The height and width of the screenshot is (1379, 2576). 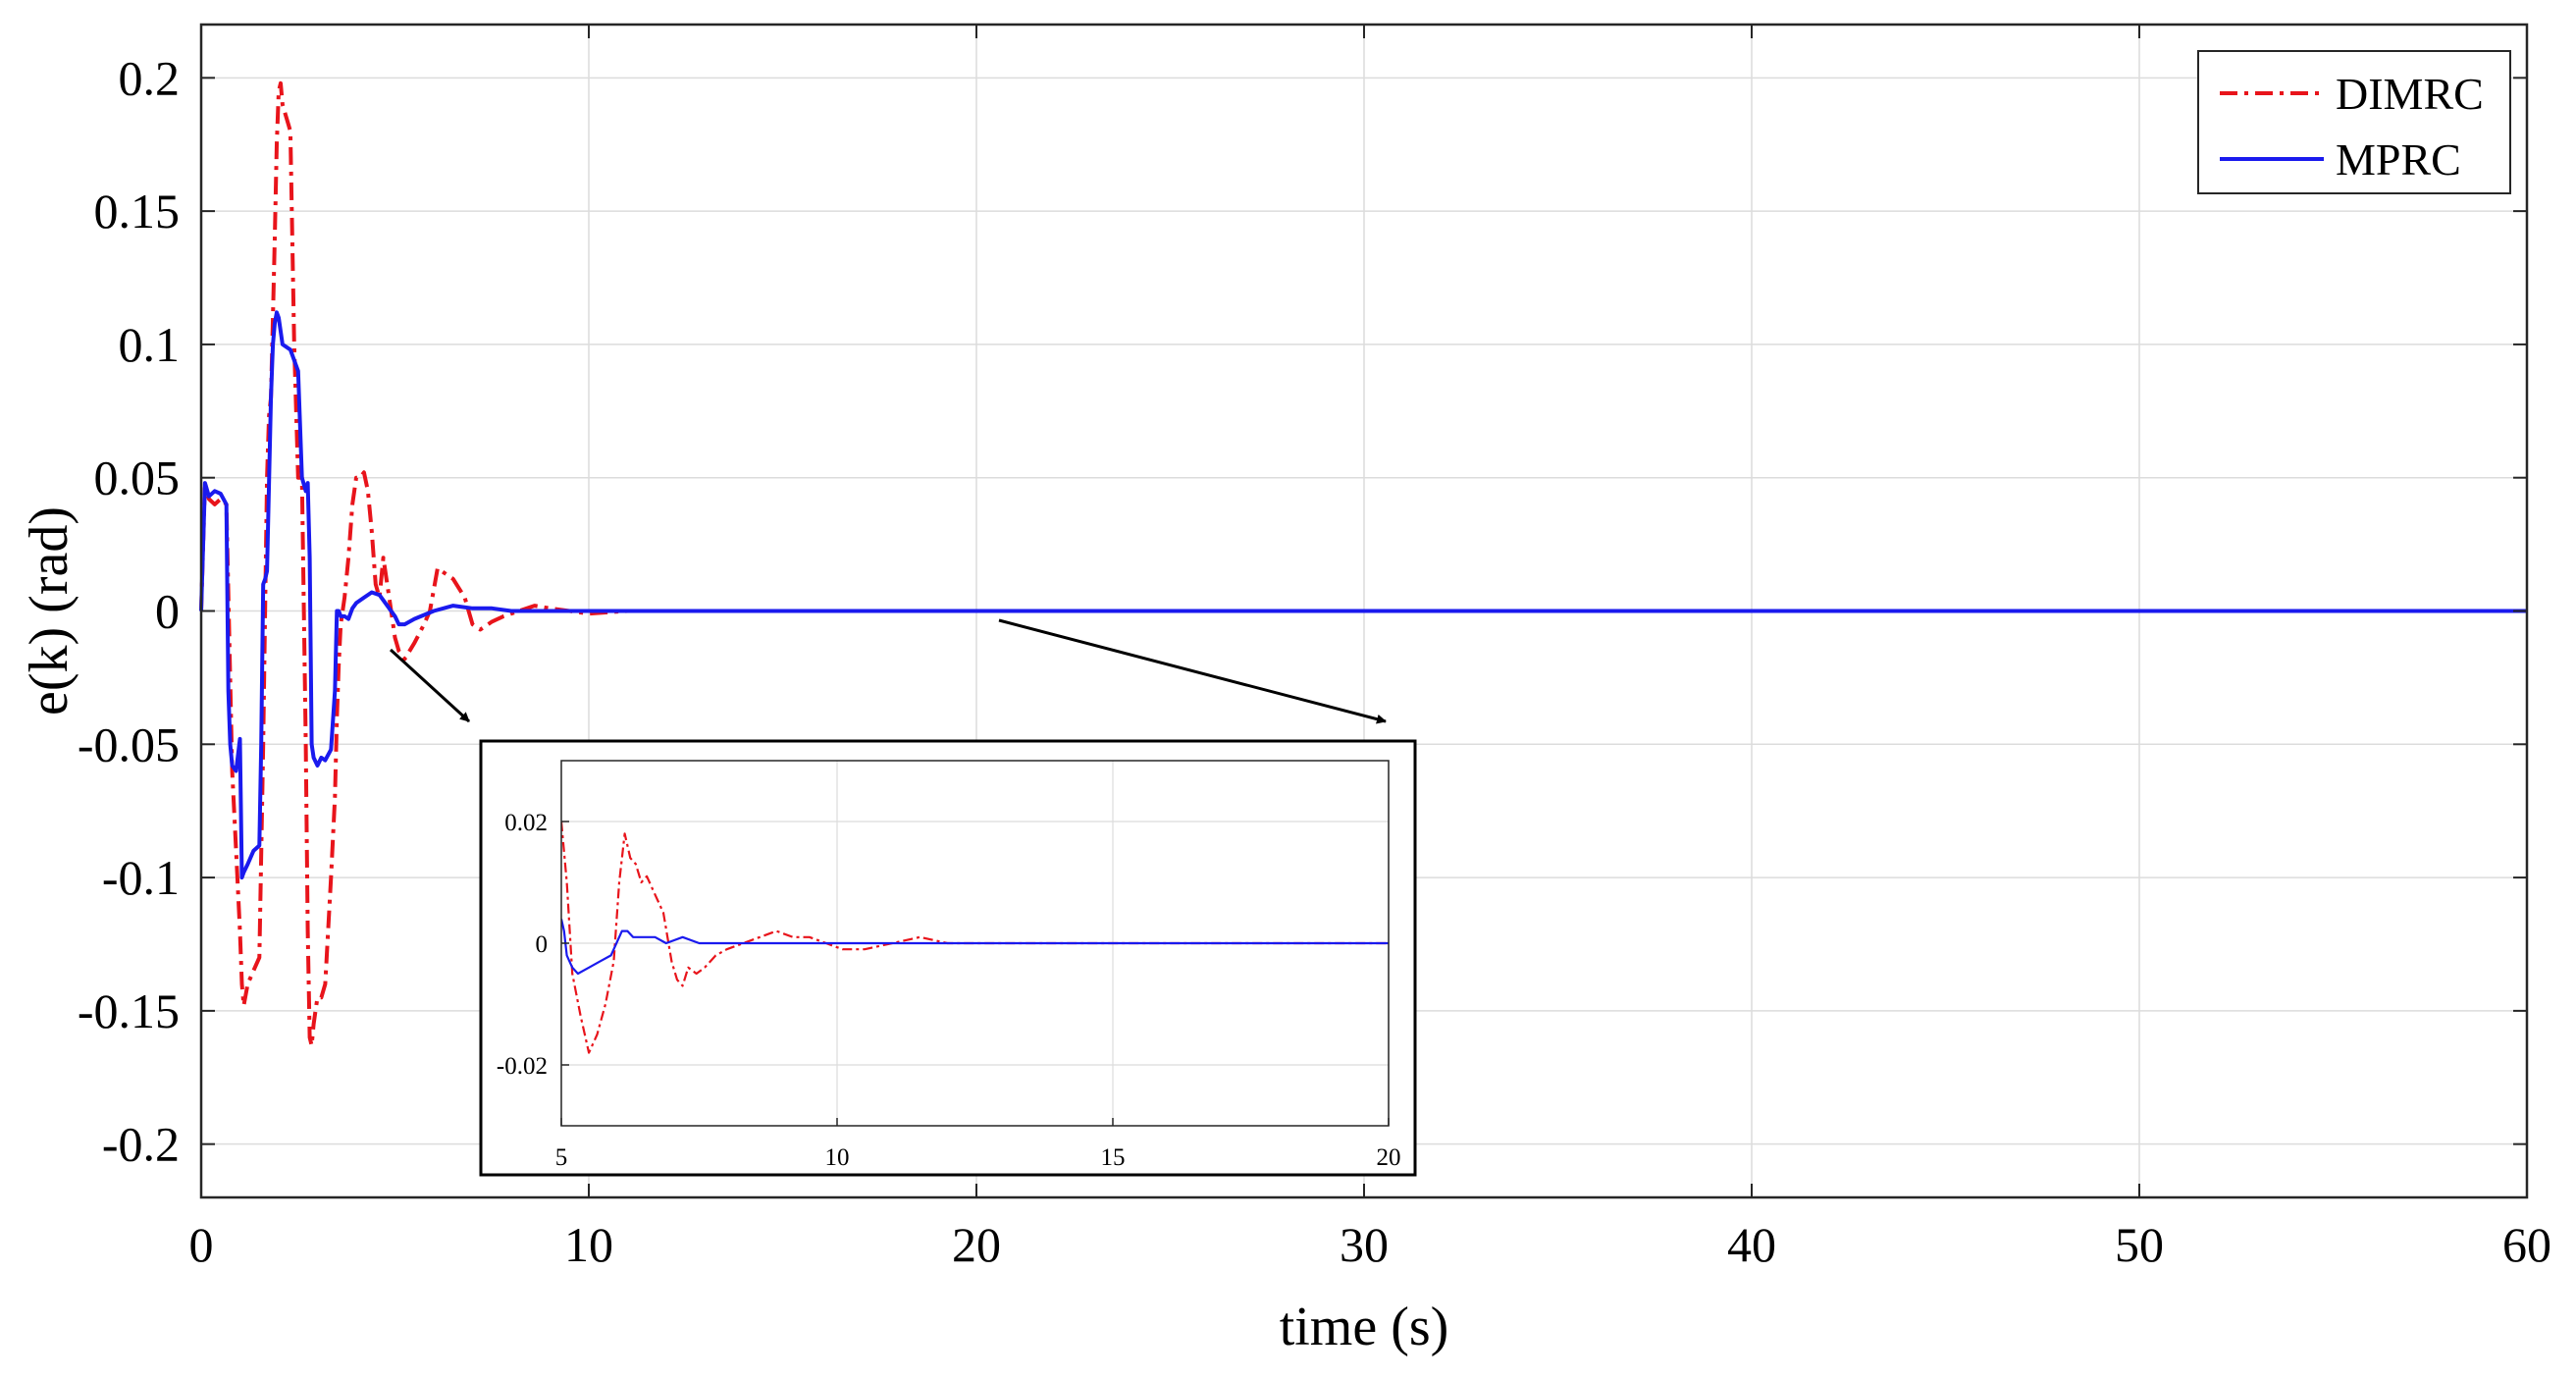 What do you see at coordinates (976, 1244) in the screenshot?
I see `x-tick-label: 20` at bounding box center [976, 1244].